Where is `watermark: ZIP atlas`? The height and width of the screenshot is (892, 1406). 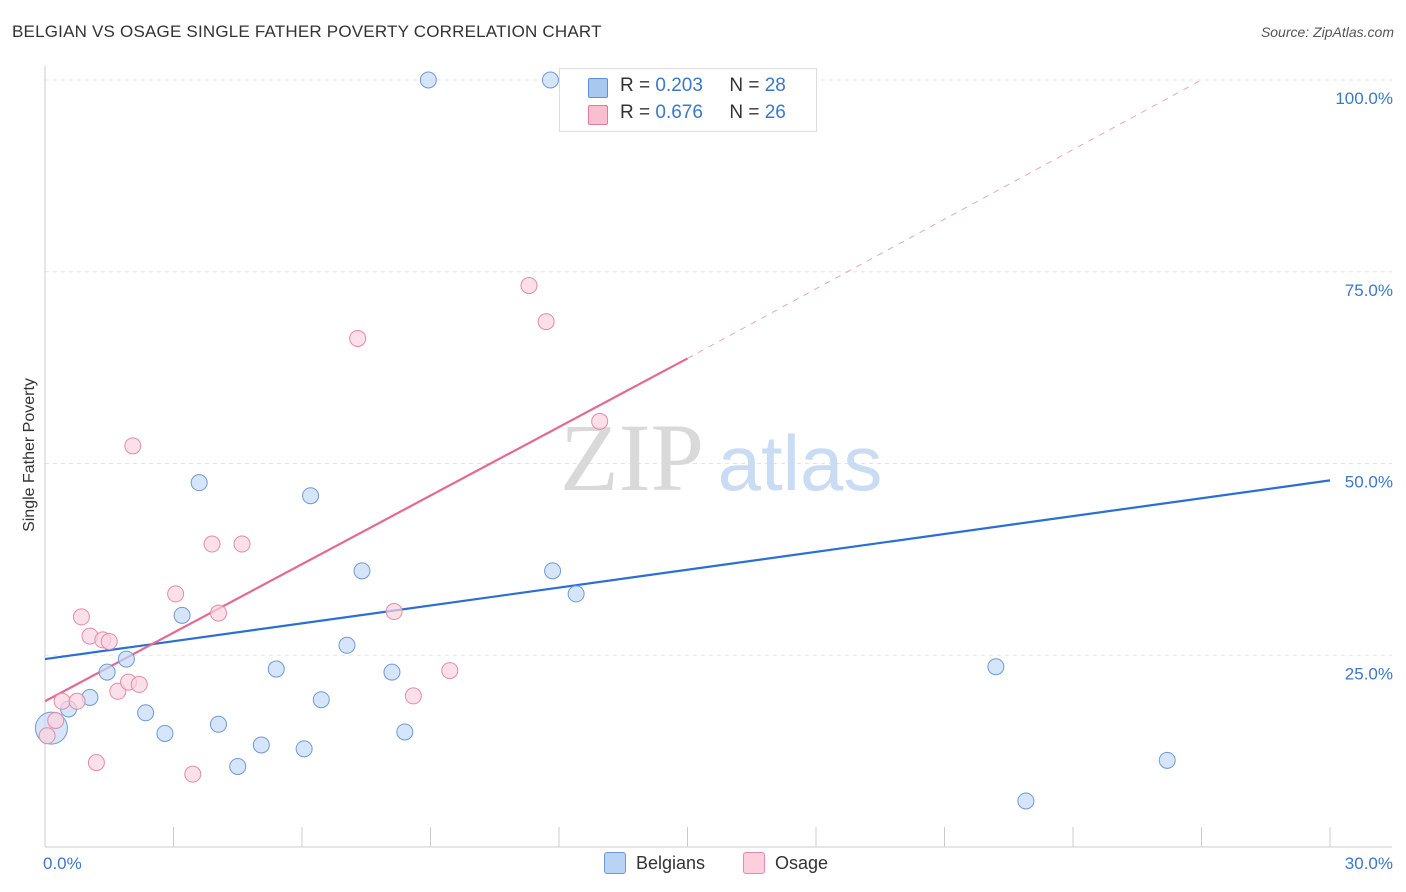 watermark: ZIP atlas is located at coordinates (721, 457).